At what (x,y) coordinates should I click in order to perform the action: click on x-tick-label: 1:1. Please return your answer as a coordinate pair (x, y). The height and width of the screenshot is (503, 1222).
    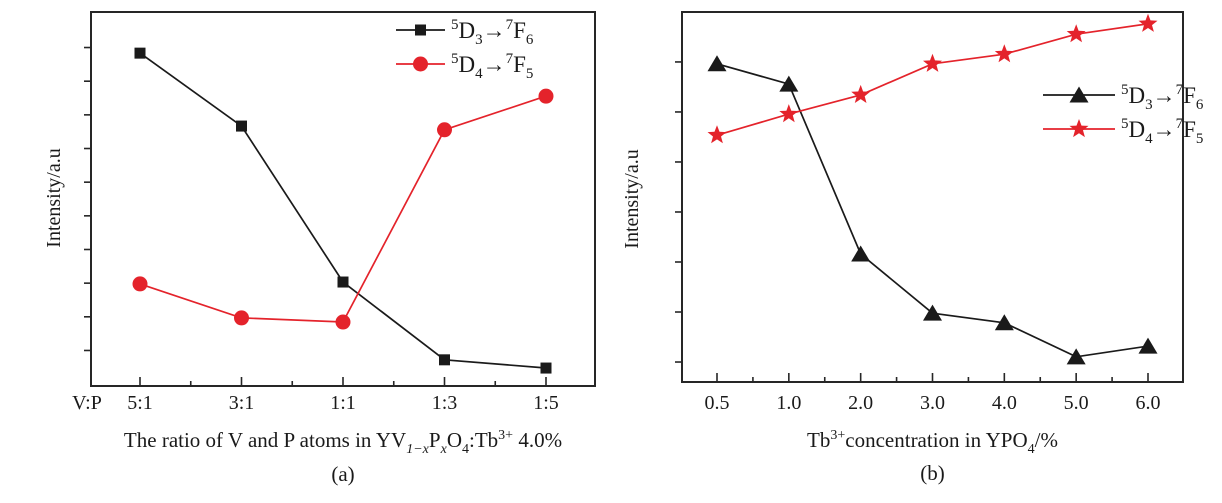
    Looking at the image, I should click on (343, 403).